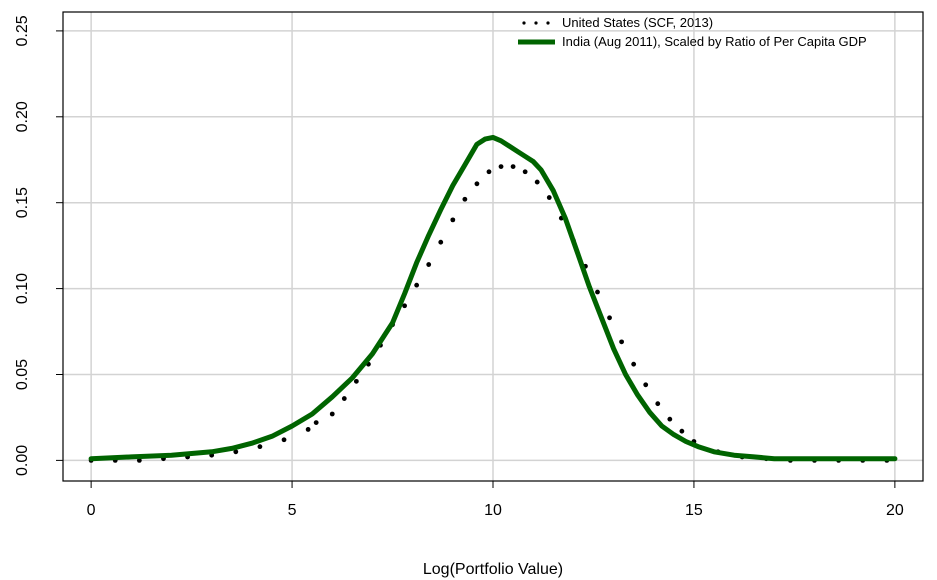  I want to click on x-tick-label: 20, so click(895, 510).